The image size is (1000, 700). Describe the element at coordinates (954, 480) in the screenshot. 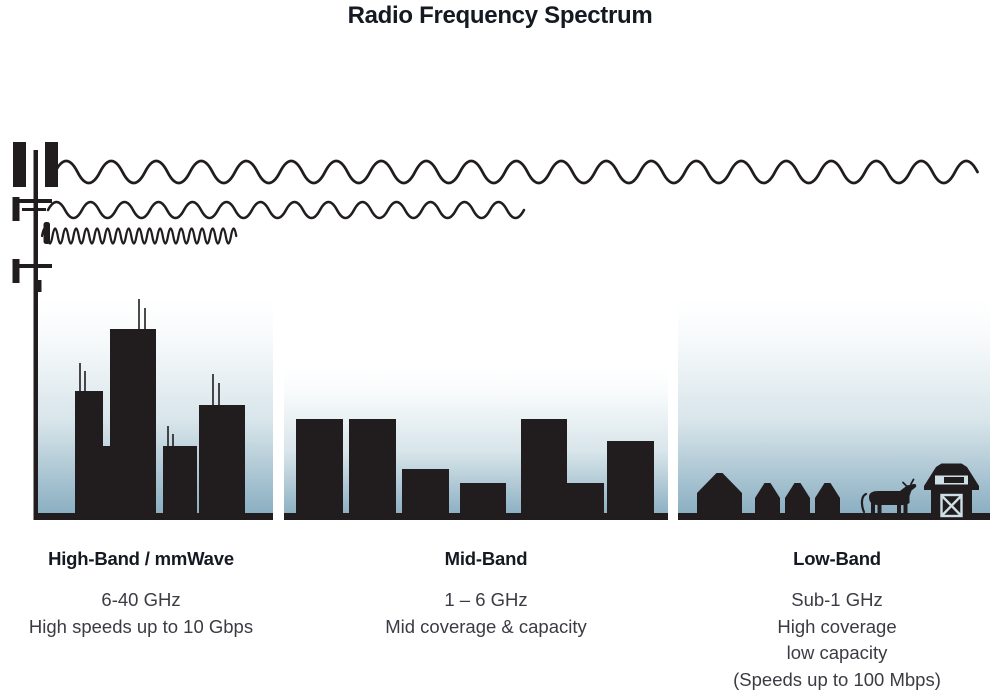

I see `barn-vent` at that location.